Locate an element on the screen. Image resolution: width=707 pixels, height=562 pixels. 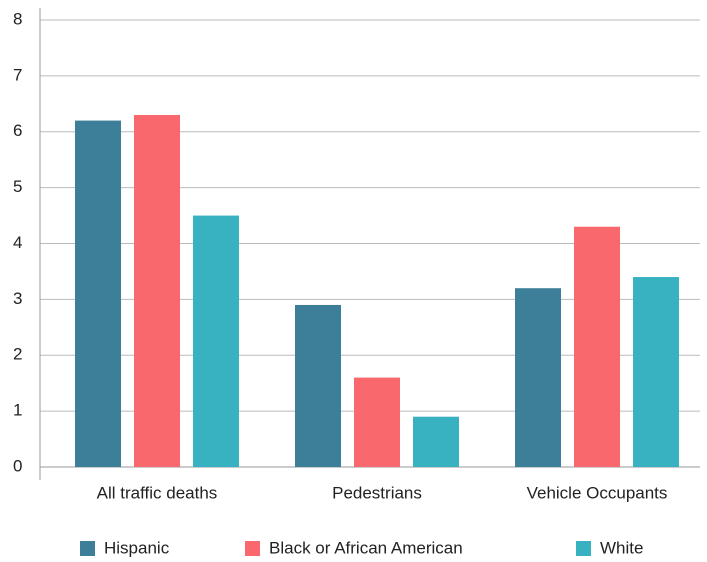
y-tick-label: 5 is located at coordinates (17, 186).